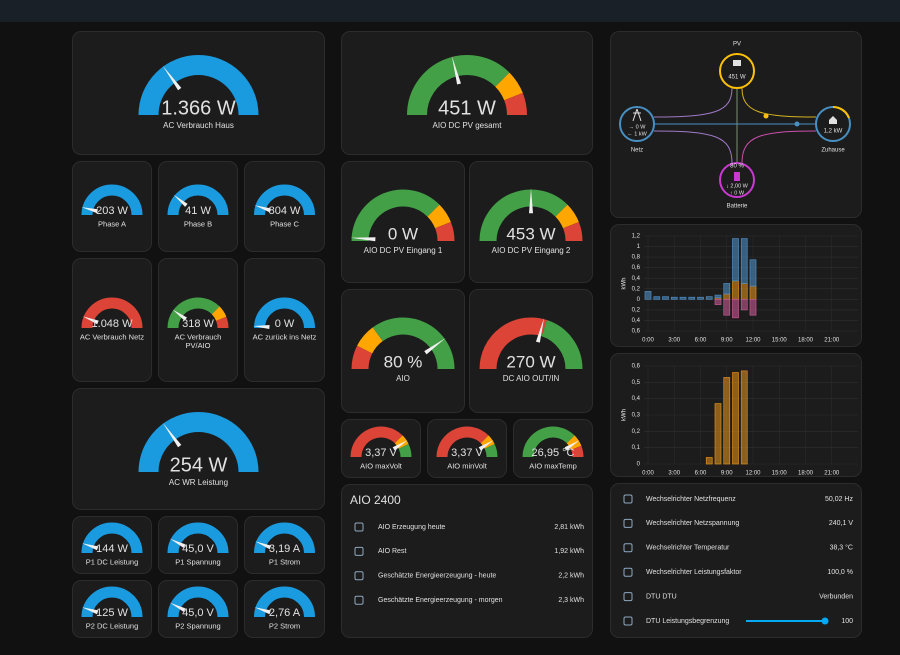 Image resolution: width=900 pixels, height=655 pixels. What do you see at coordinates (753, 474) in the screenshot?
I see `x-tick-label: 12:00` at bounding box center [753, 474].